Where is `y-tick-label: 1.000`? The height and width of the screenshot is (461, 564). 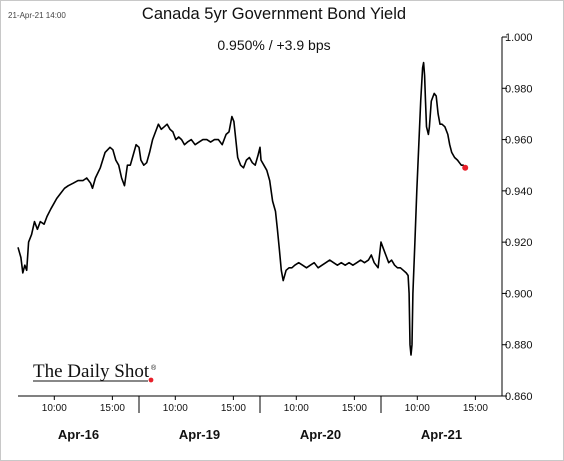 y-tick-label: 1.000 is located at coordinates (519, 38).